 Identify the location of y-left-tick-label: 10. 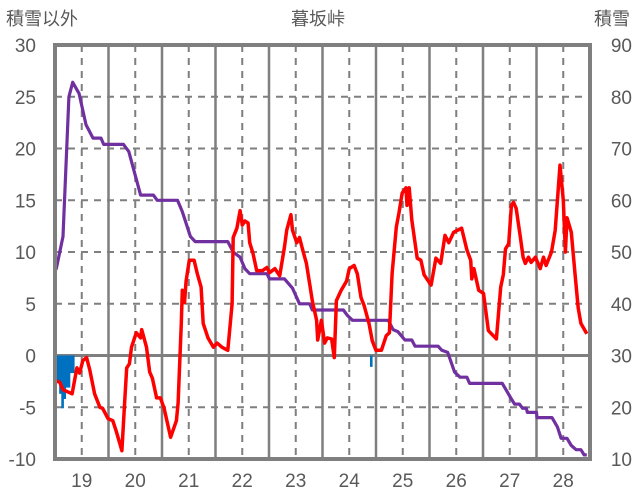
(25, 253).